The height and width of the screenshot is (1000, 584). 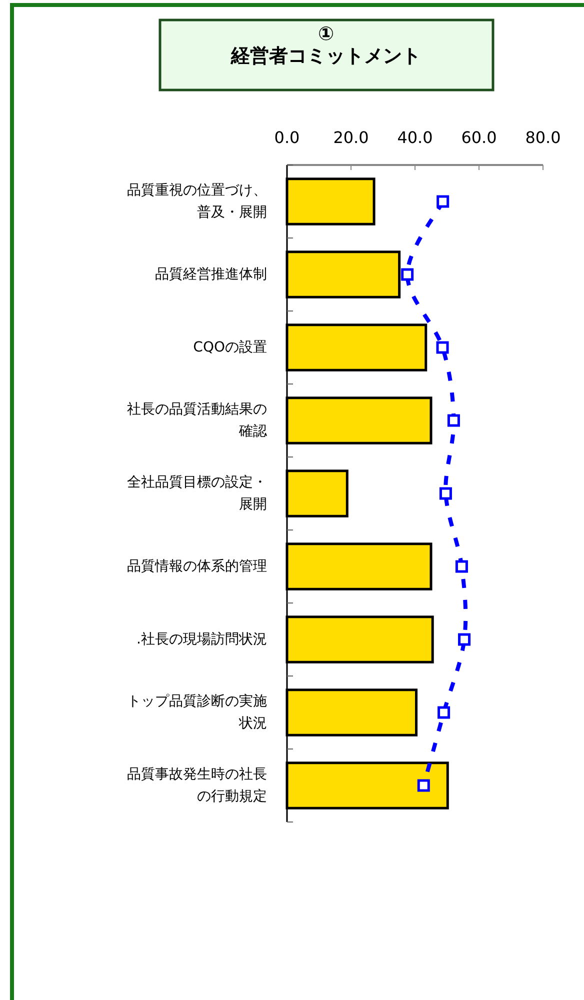 I want to click on x-tick-label: 0.0, so click(x=287, y=137).